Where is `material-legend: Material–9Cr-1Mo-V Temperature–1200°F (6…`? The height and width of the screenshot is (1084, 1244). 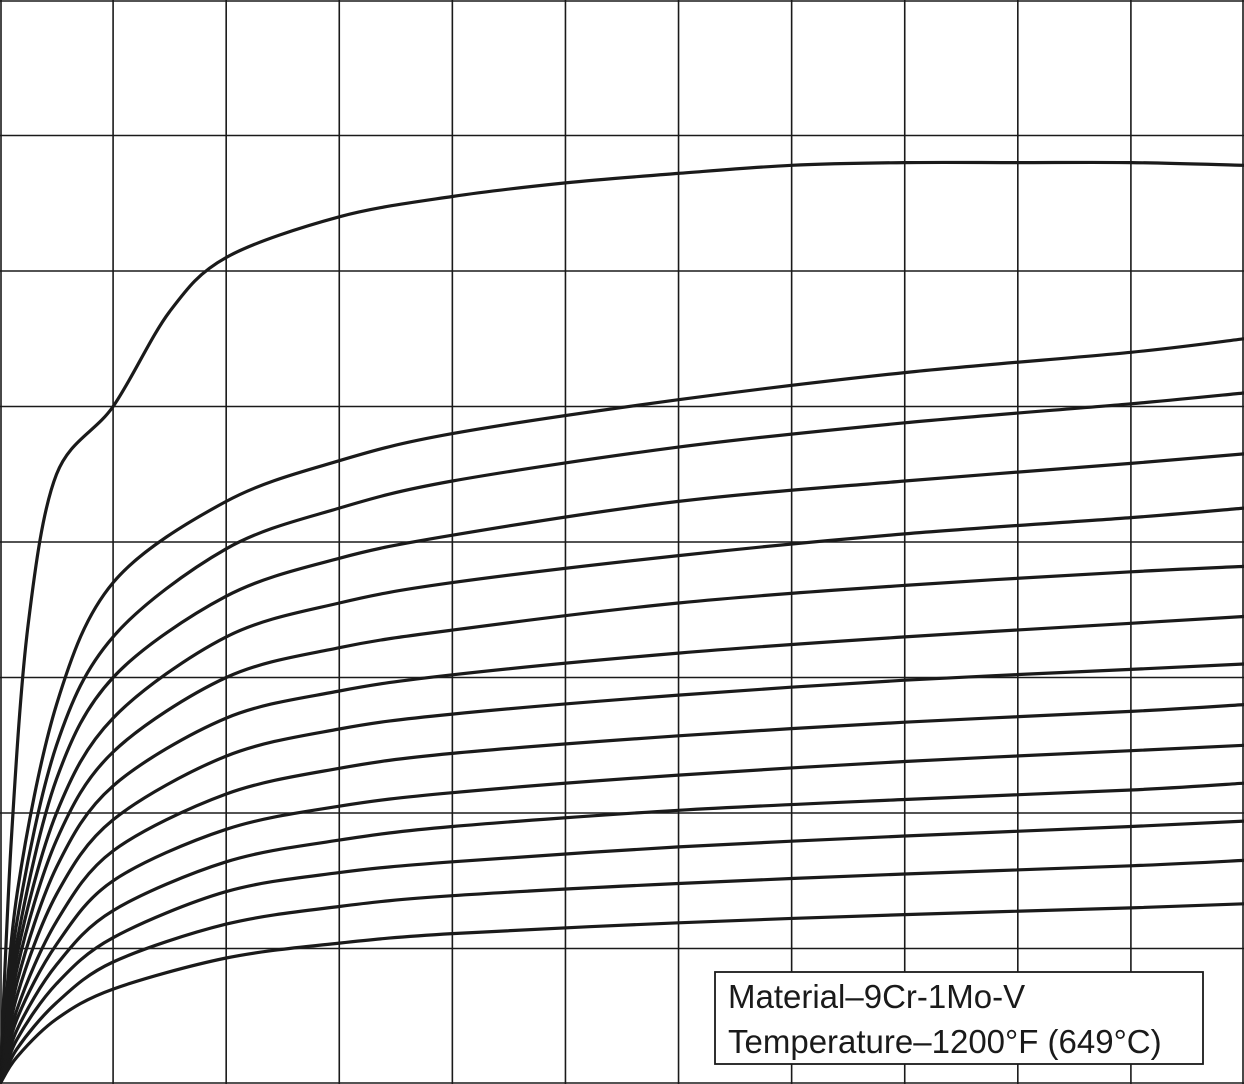 material-legend: Material–9Cr-1Mo-V Temperature–1200°F (6… is located at coordinates (959, 1018).